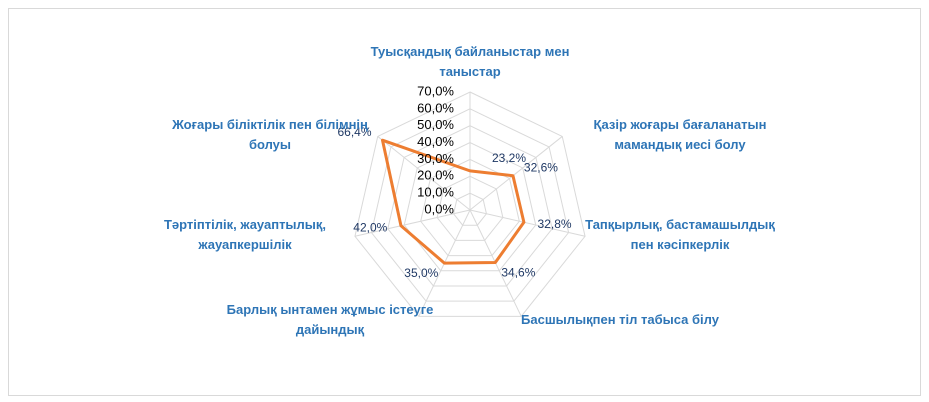 The height and width of the screenshot is (402, 929). I want to click on value-label: 32,8%, so click(555, 224).